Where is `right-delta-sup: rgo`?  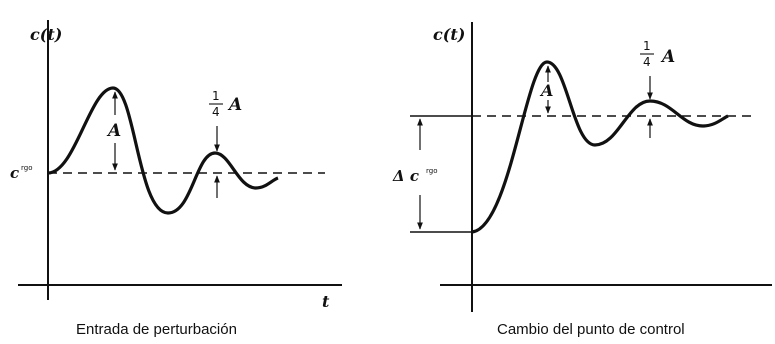 right-delta-sup: rgo is located at coordinates (431, 171).